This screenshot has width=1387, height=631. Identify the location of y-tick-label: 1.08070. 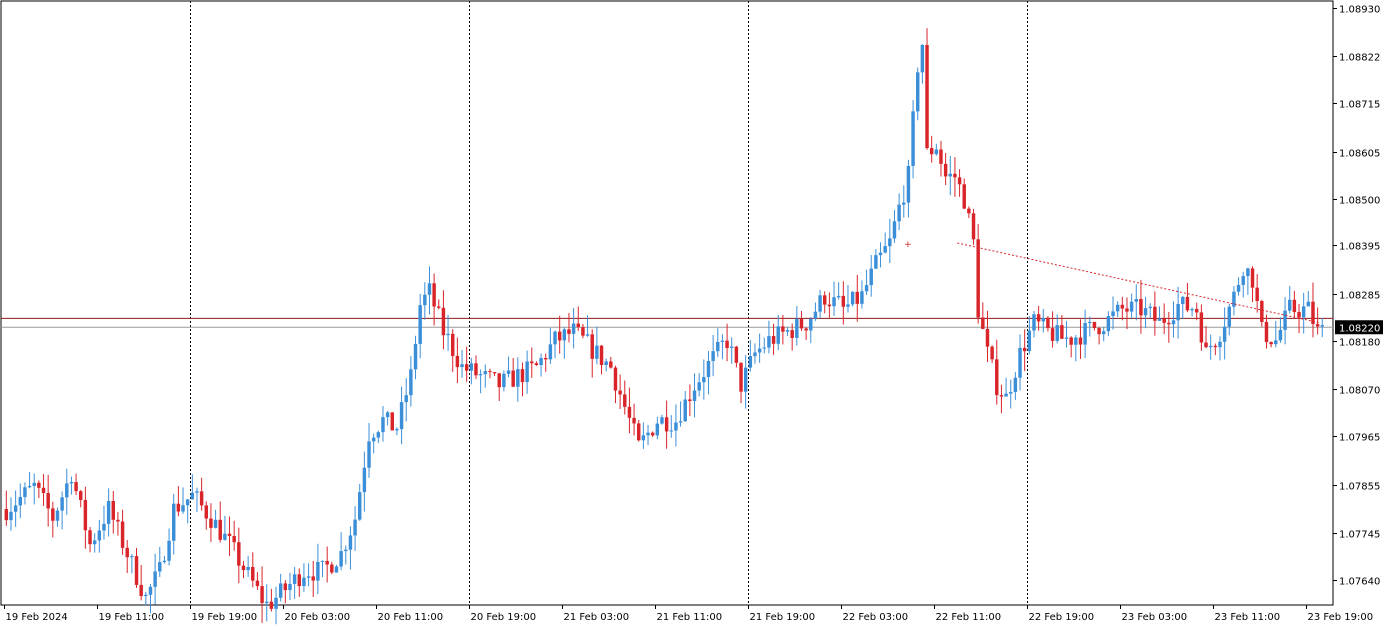
(1359, 391).